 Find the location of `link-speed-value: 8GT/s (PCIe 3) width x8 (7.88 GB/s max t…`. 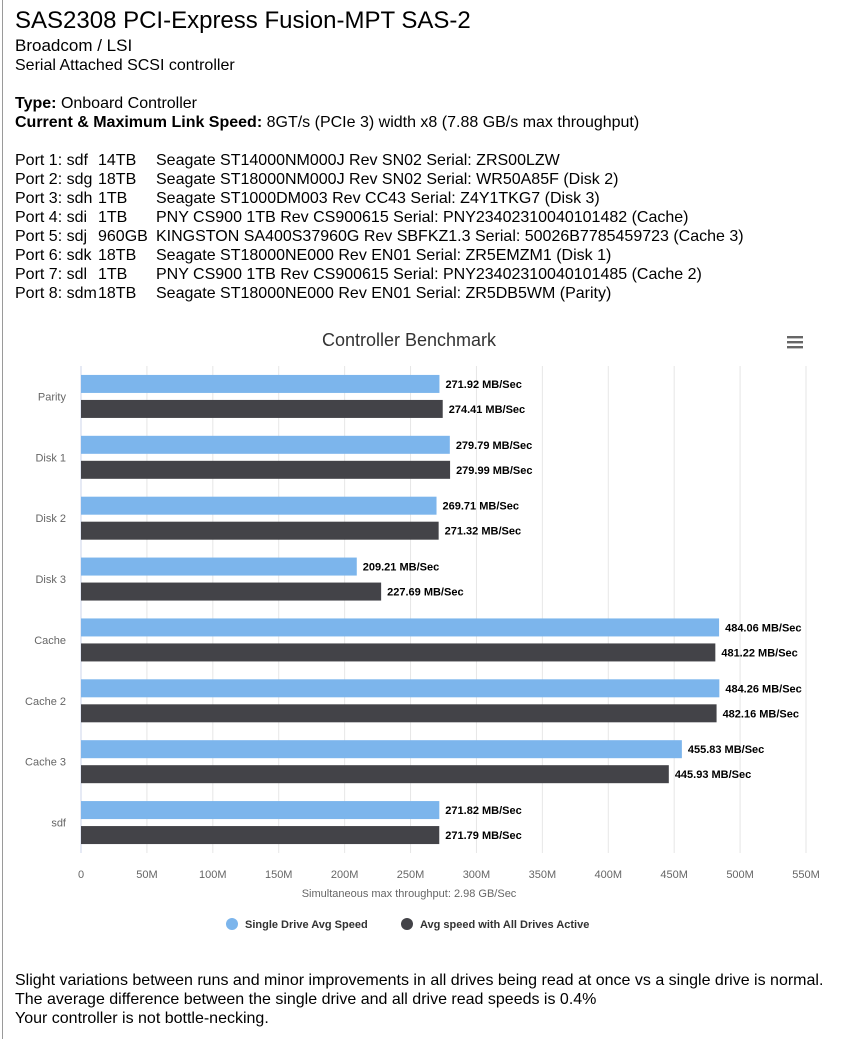

link-speed-value: 8GT/s (PCIe 3) width x8 (7.88 GB/s max t… is located at coordinates (453, 122).